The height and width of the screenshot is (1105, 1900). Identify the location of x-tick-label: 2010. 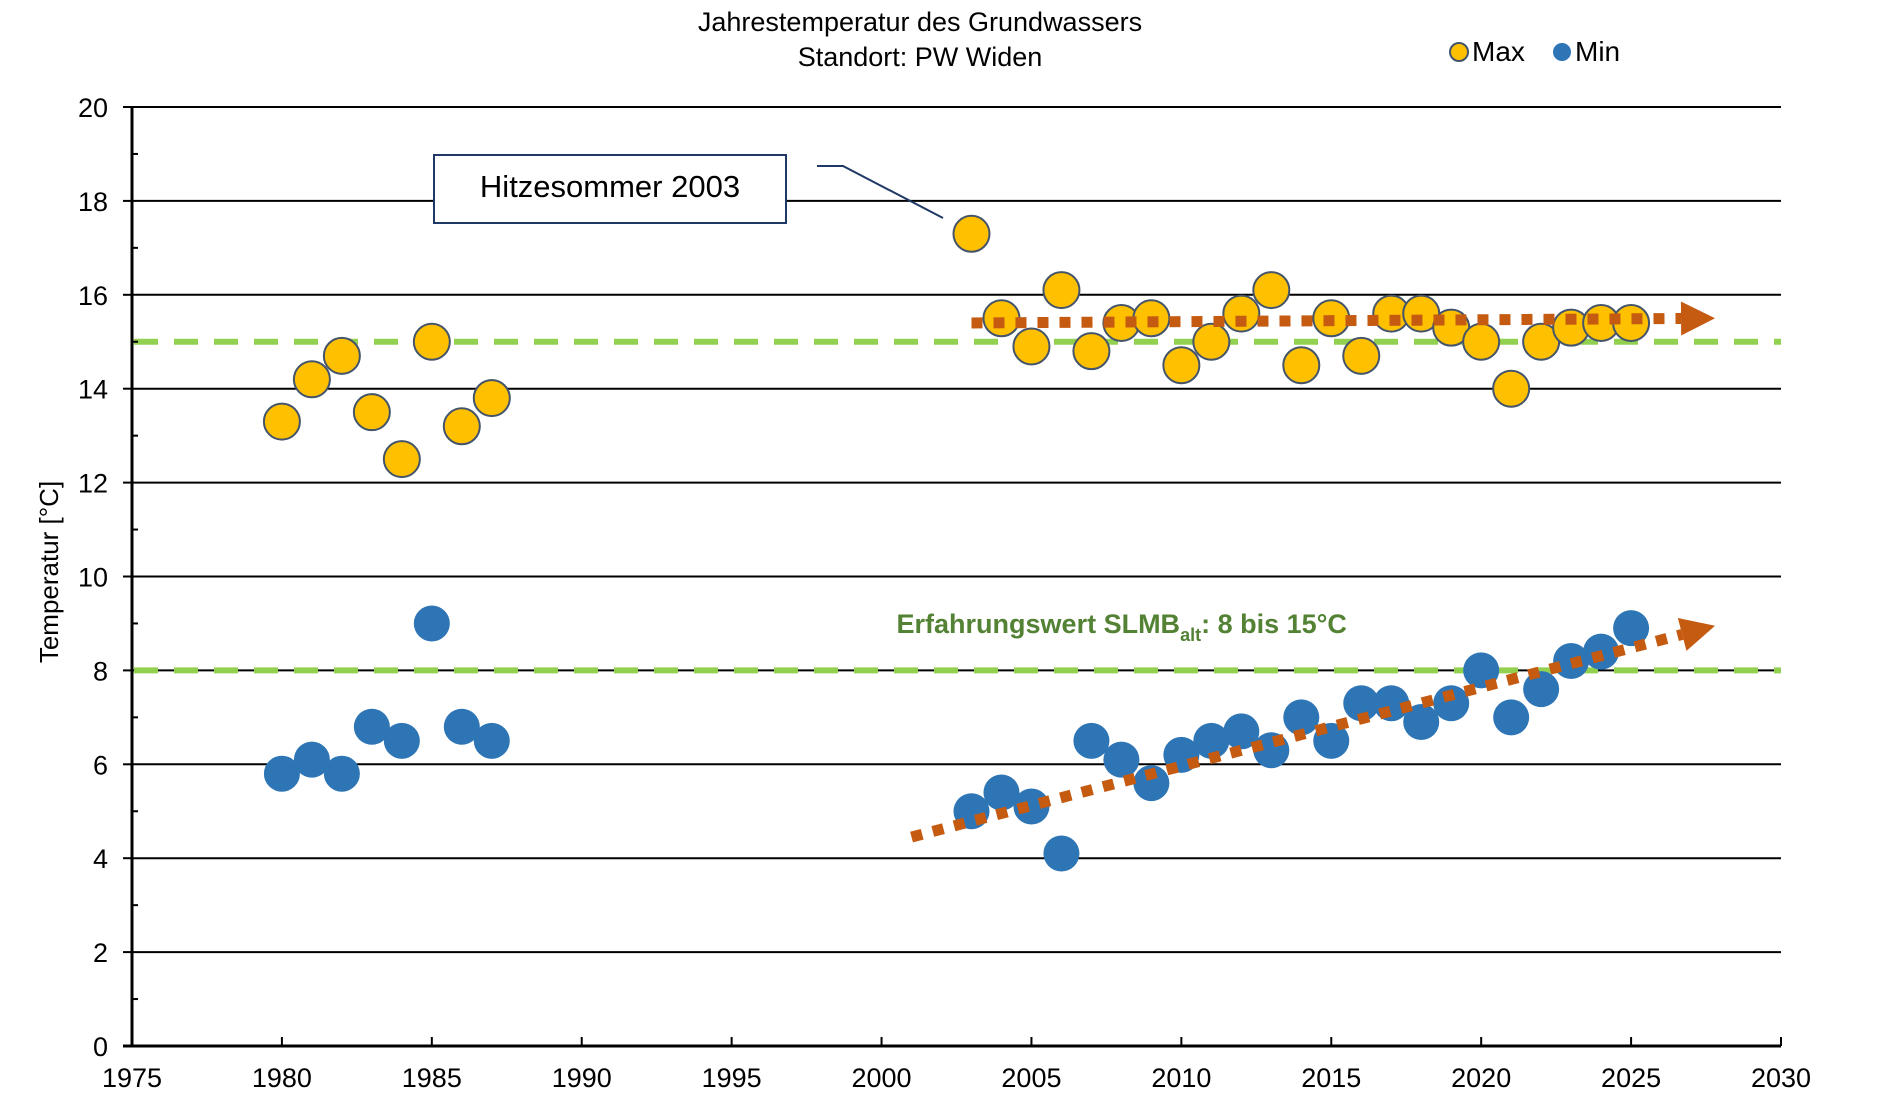
(1181, 1078).